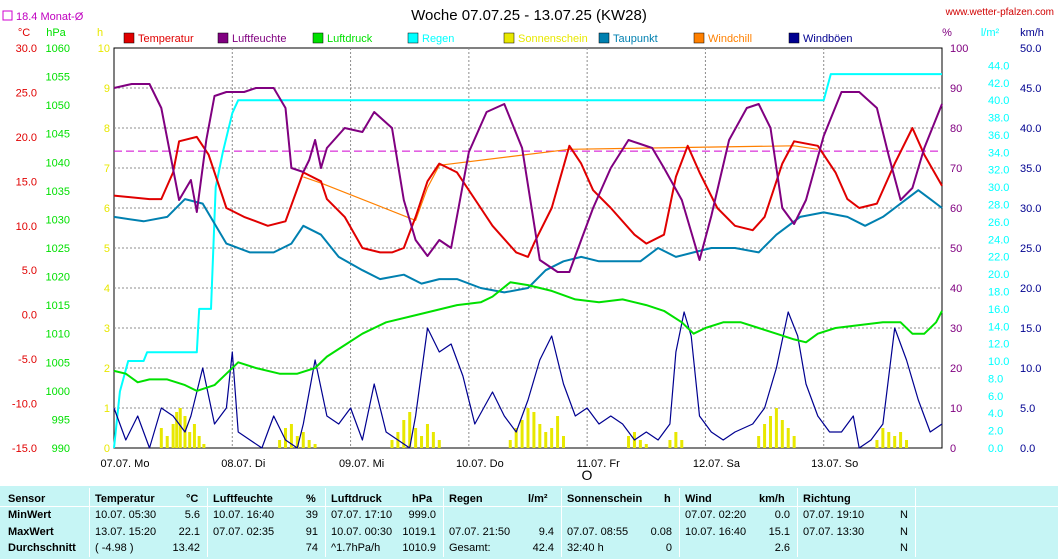 The image size is (1058, 559). What do you see at coordinates (107, 369) in the screenshot?
I see `axis-tick-hours: 2` at bounding box center [107, 369].